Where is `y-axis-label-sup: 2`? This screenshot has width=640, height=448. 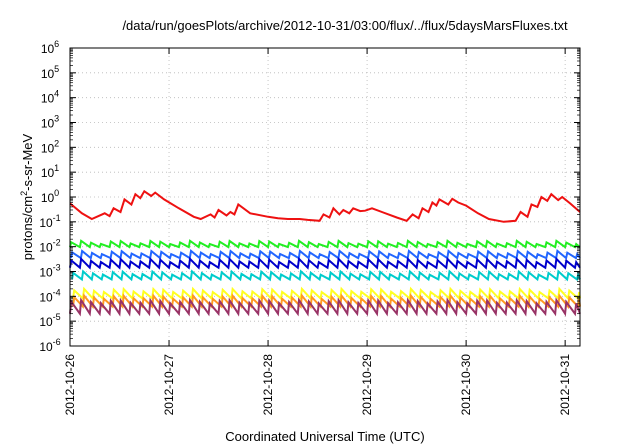
y-axis-label-sup: 2 is located at coordinates (24, 193).